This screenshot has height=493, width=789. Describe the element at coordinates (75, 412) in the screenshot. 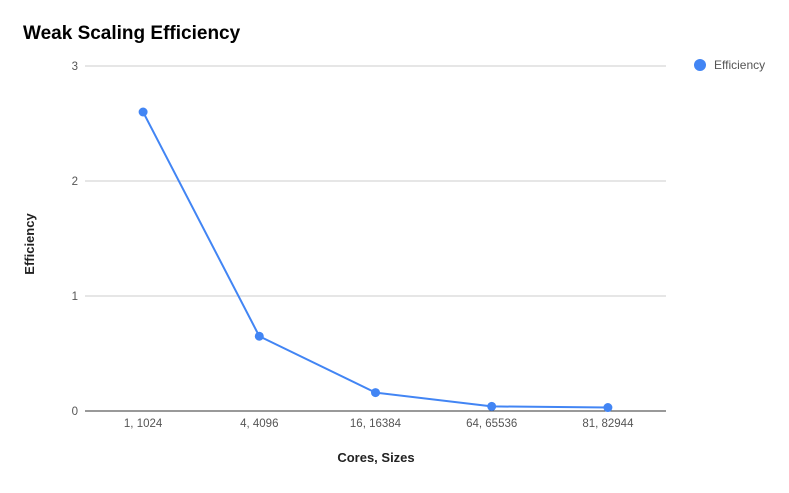

I see `y-tick-label: 0` at that location.